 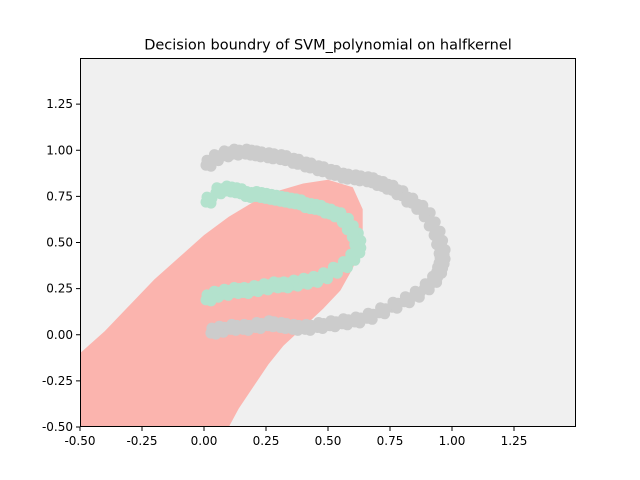 What do you see at coordinates (266, 441) in the screenshot?
I see `x-tick-label: 0.25` at bounding box center [266, 441].